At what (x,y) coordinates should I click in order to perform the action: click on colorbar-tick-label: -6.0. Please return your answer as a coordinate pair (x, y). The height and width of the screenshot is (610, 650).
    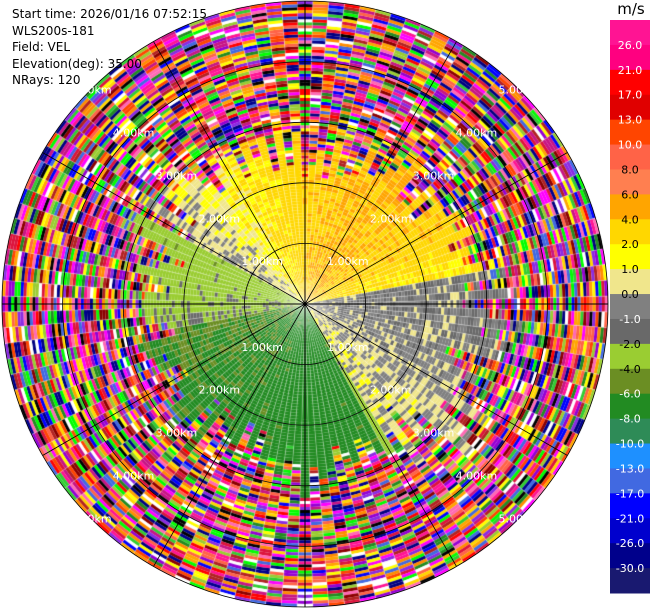
    Looking at the image, I should click on (629, 394).